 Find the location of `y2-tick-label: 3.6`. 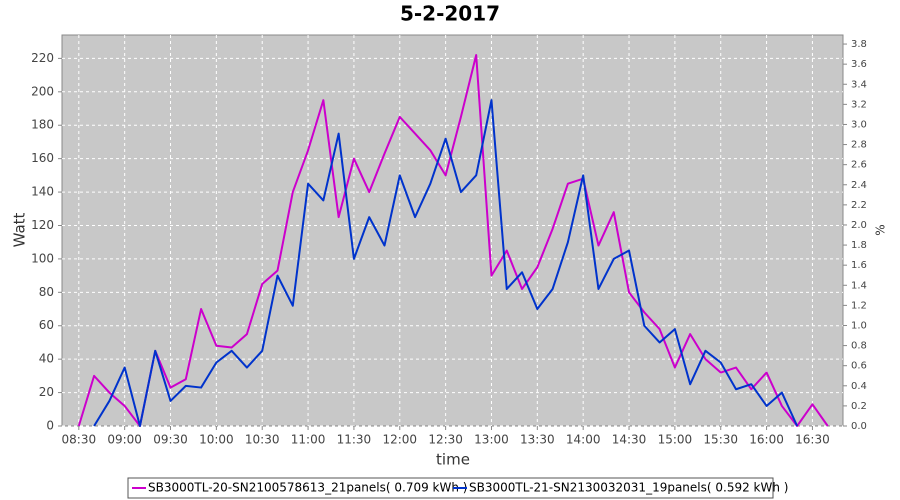

y2-tick-label: 3.6 is located at coordinates (859, 64).